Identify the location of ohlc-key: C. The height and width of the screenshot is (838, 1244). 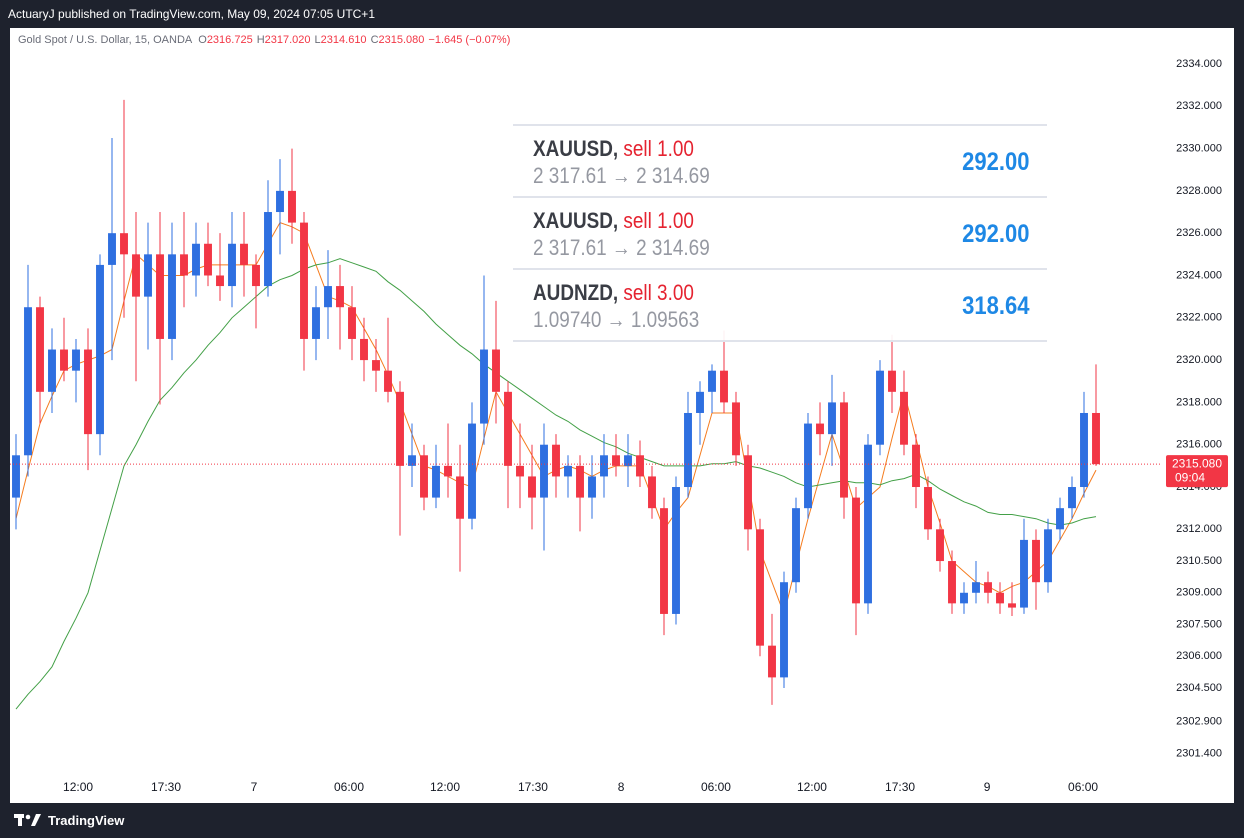
(374, 40).